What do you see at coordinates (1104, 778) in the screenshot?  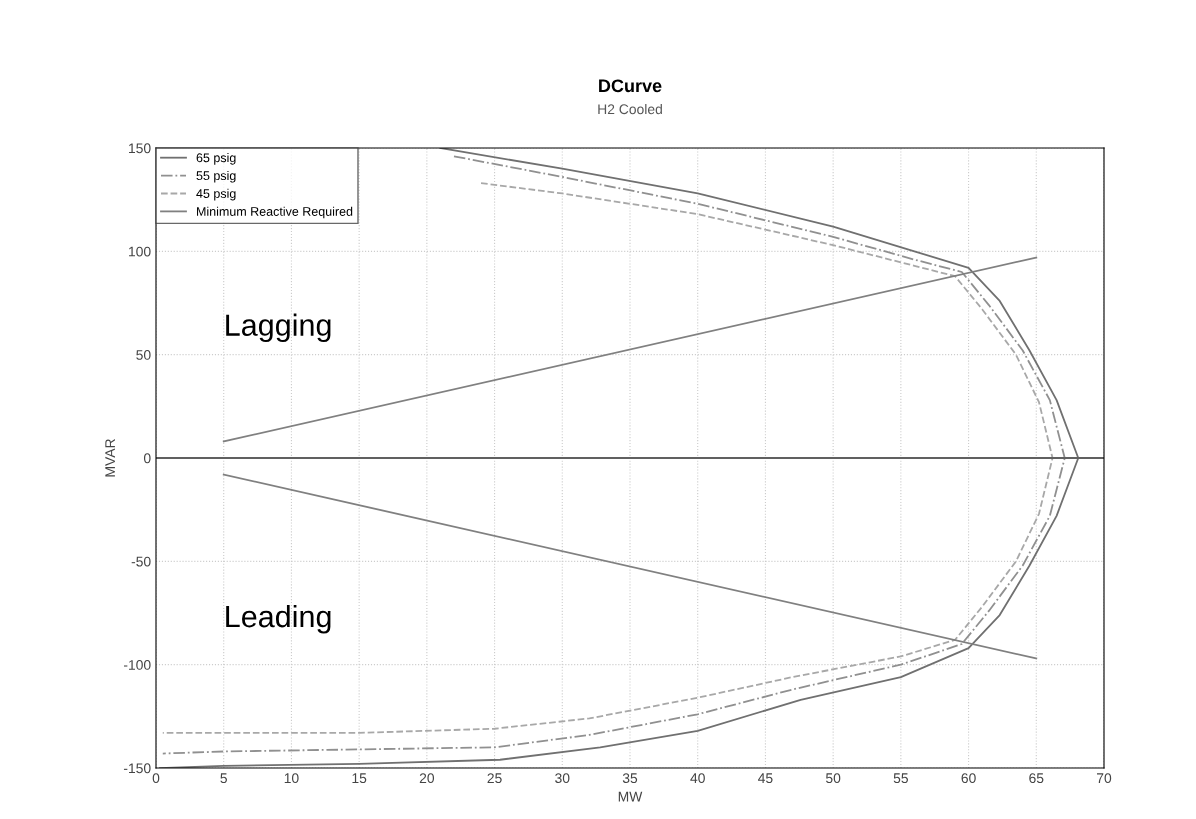 I see `x-tick-label: 70` at bounding box center [1104, 778].